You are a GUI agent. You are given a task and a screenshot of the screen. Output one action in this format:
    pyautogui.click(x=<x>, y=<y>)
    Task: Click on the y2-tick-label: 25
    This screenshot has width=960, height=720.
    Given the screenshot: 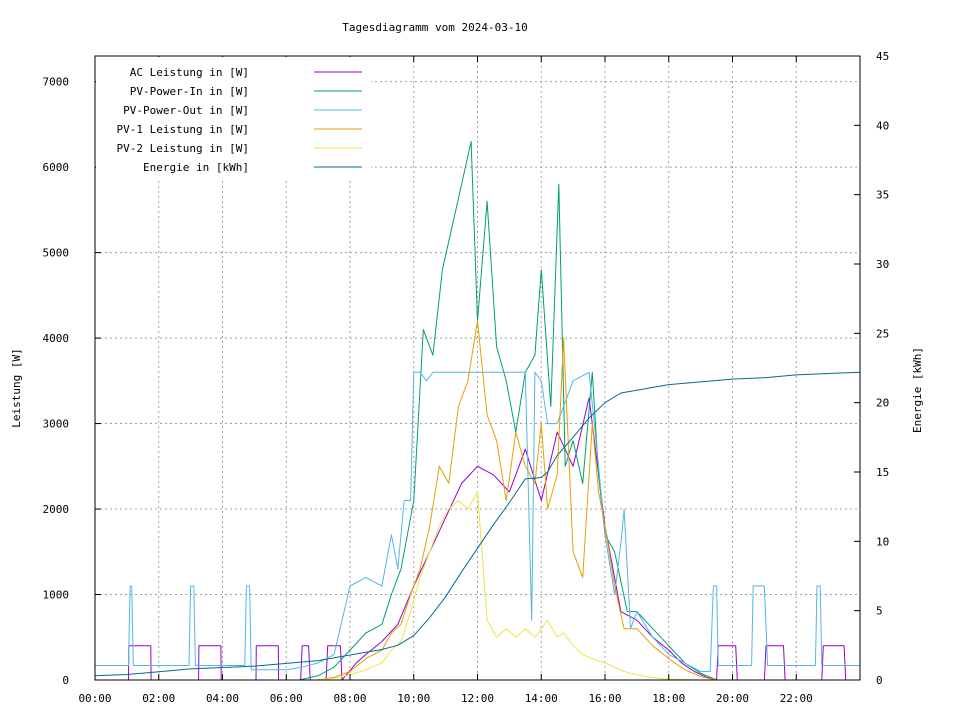 What is the action you would take?
    pyautogui.click(x=882, y=333)
    